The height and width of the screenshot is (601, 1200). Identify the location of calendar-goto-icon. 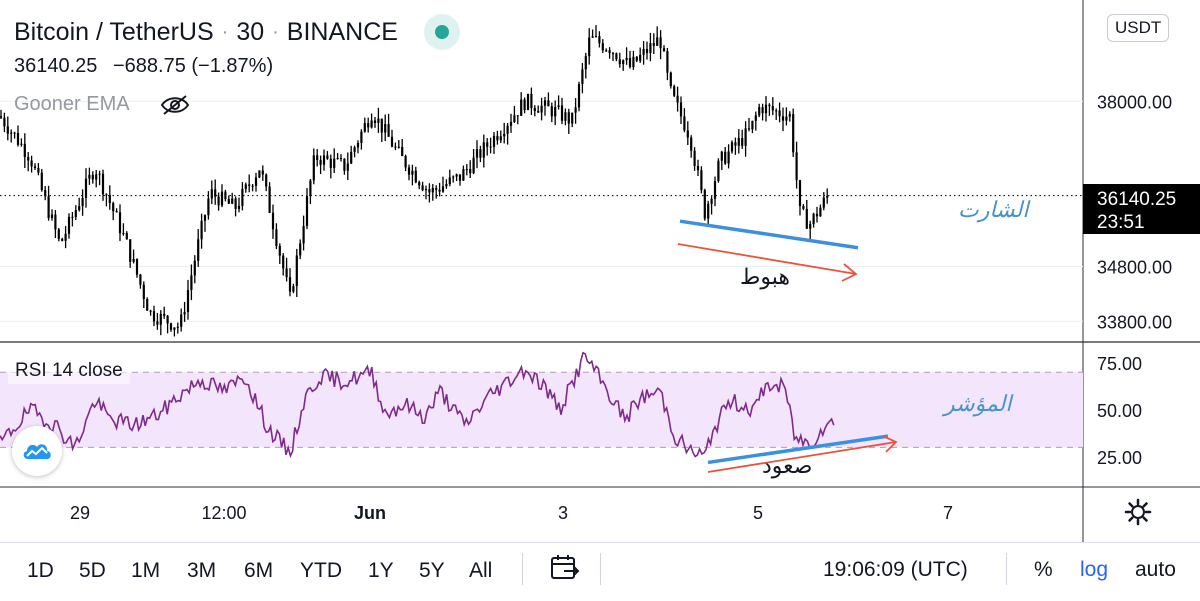
(565, 568).